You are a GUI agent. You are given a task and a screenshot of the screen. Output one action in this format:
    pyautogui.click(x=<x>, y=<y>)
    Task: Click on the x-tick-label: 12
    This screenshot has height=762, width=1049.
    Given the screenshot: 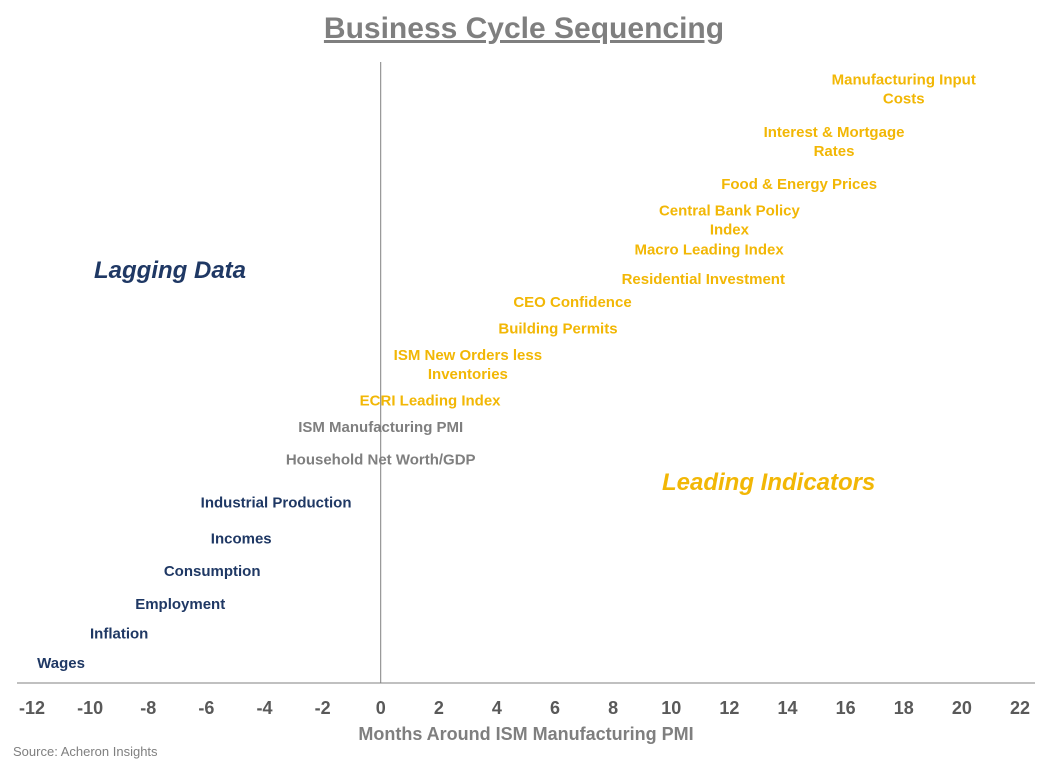 What is the action you would take?
    pyautogui.click(x=729, y=708)
    